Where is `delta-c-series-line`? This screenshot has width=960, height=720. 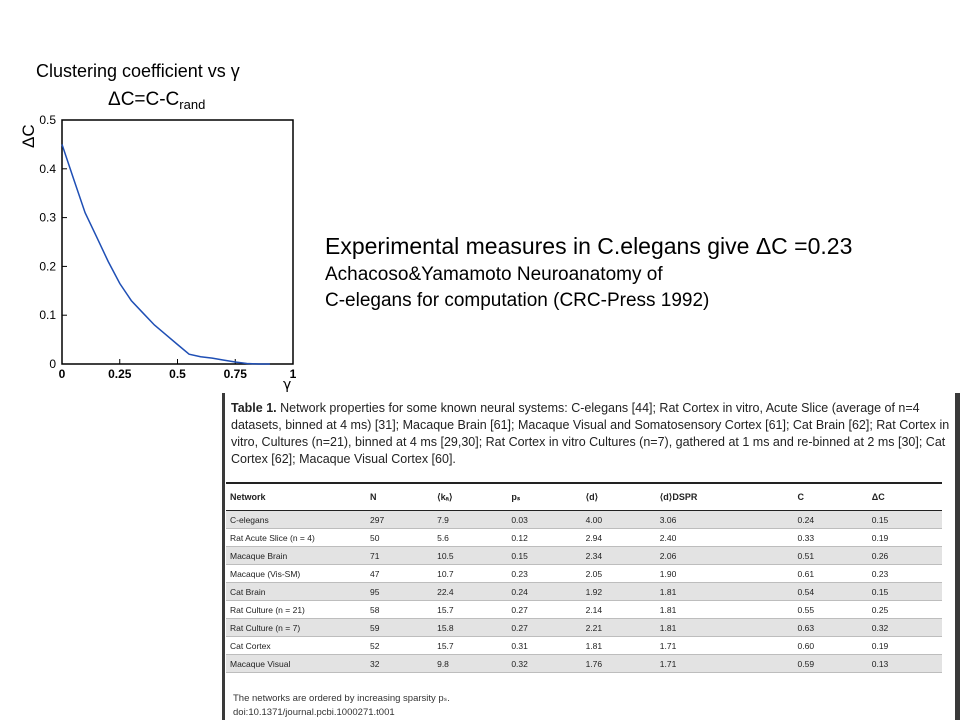 delta-c-series-line is located at coordinates (165, 254).